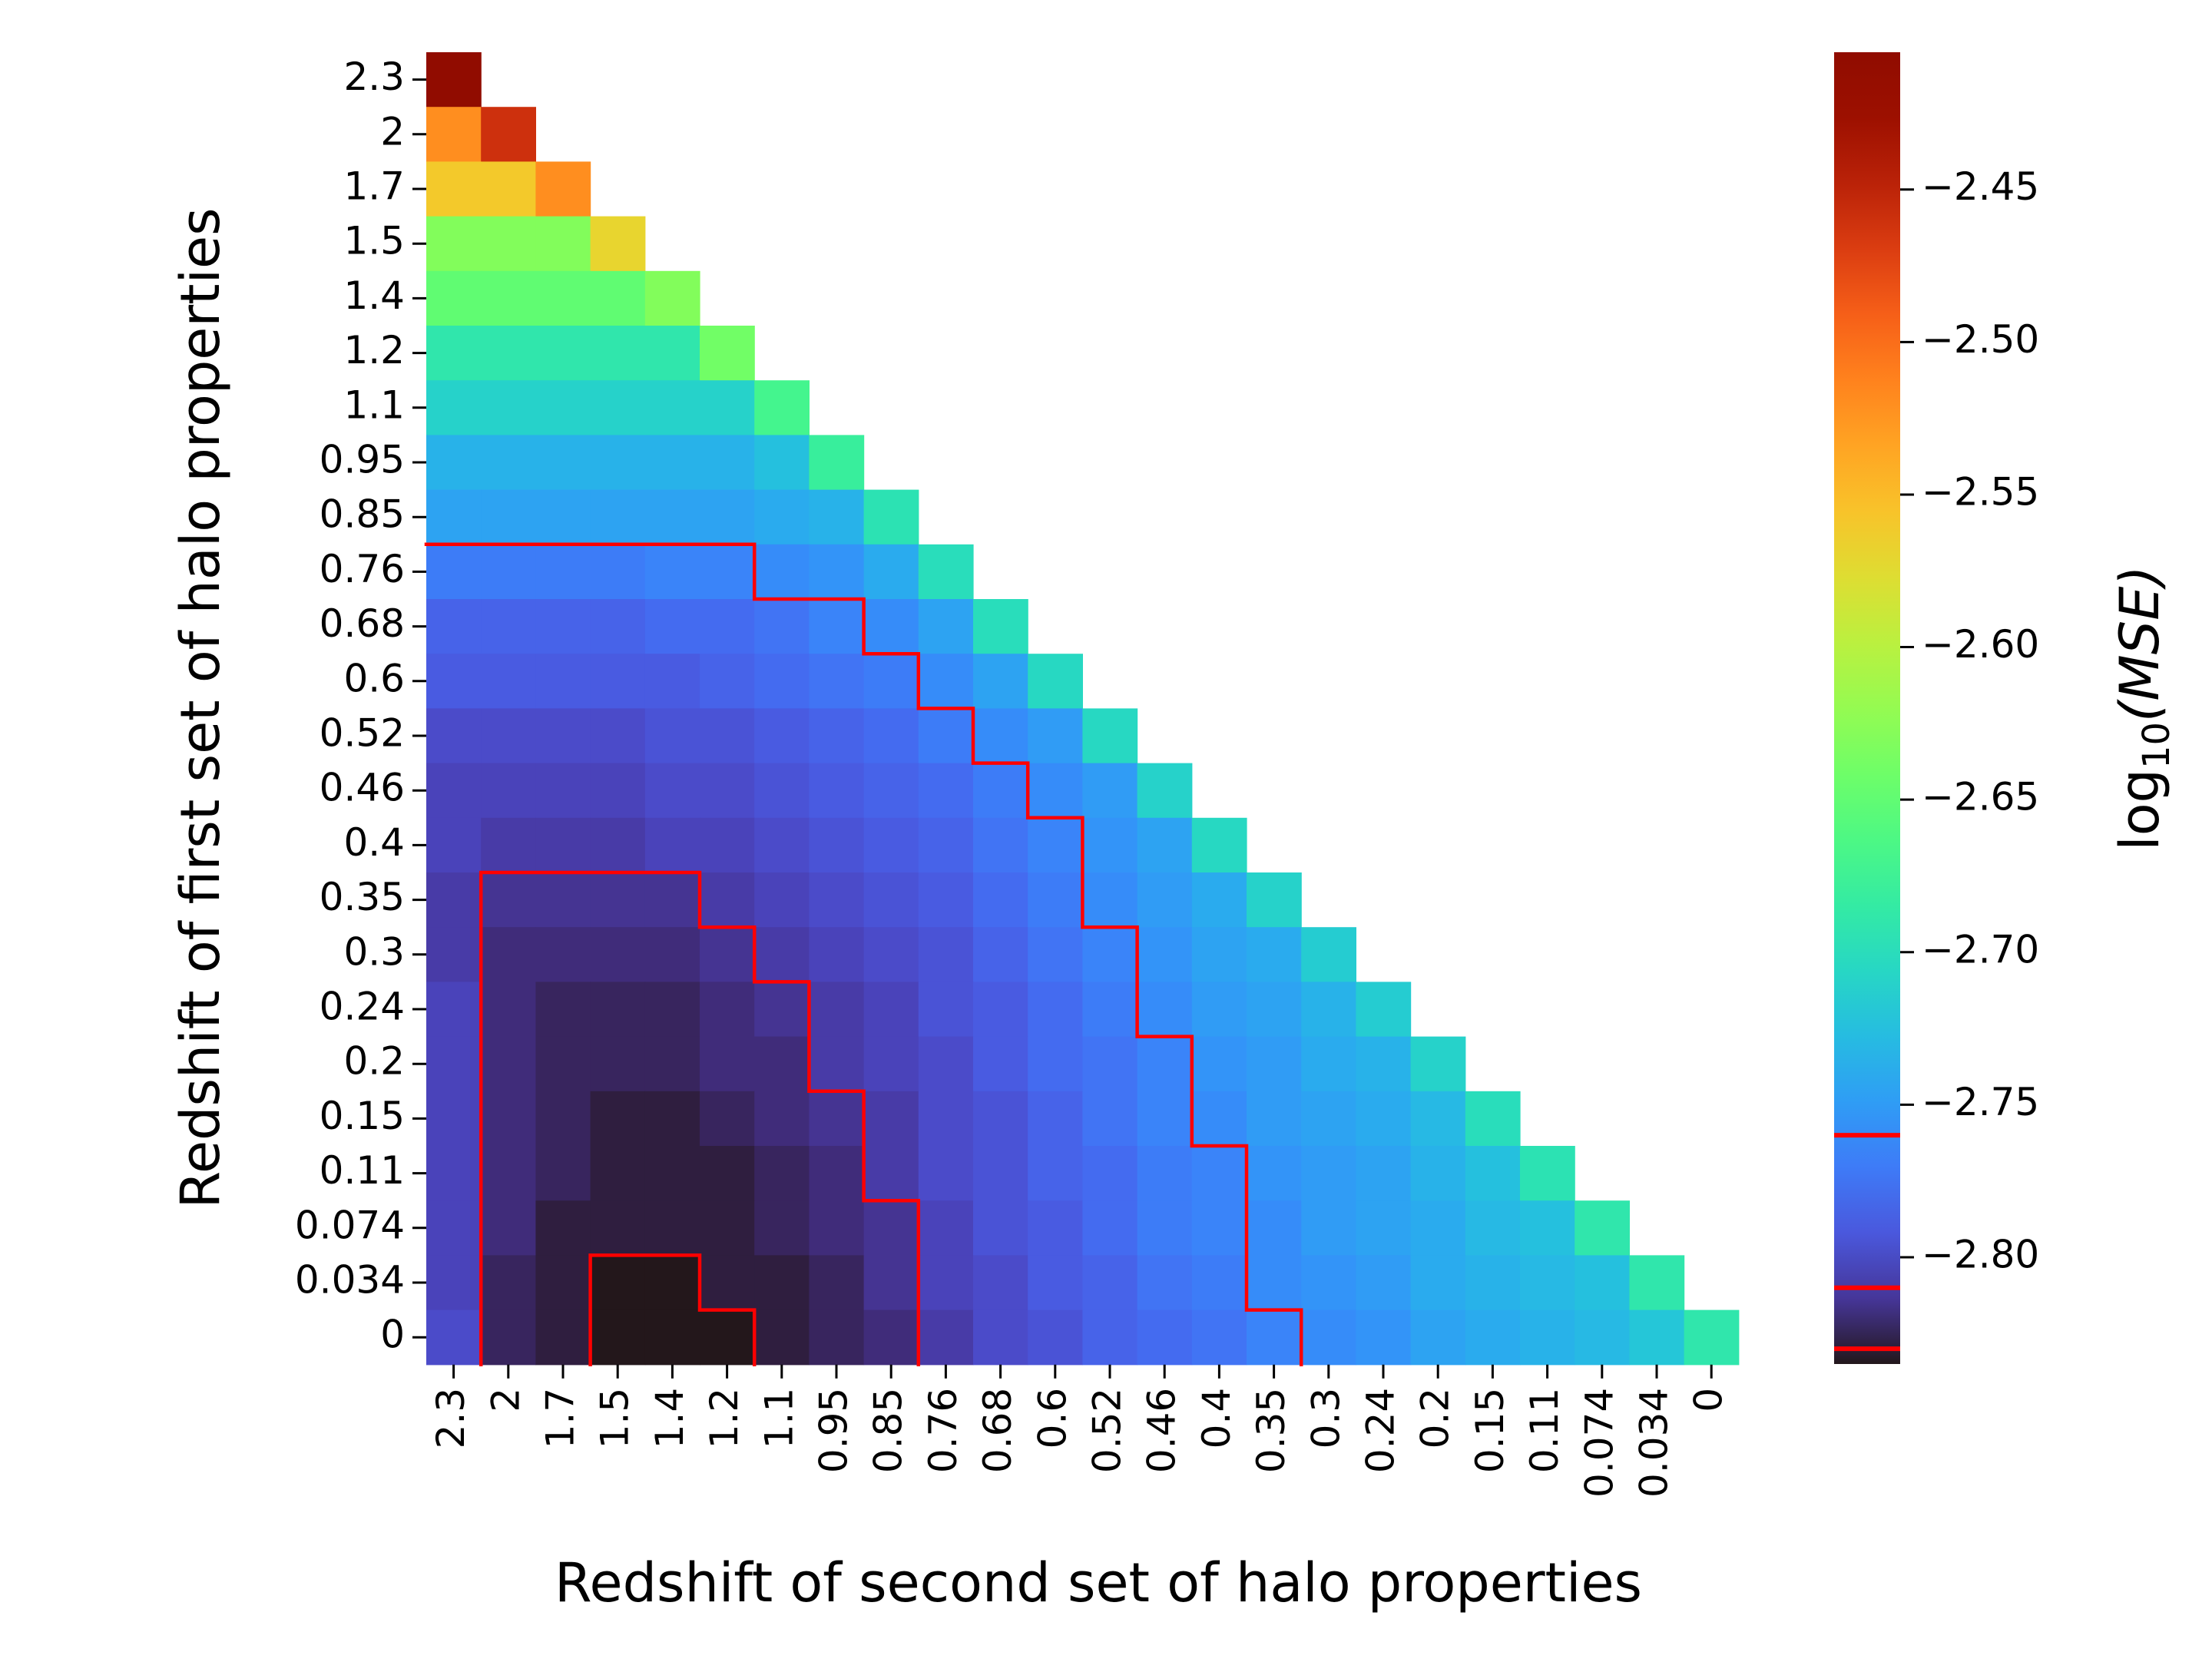 The height and width of the screenshot is (1662, 2212). What do you see at coordinates (943, 1430) in the screenshot?
I see `x-tick-label: 0.76` at bounding box center [943, 1430].